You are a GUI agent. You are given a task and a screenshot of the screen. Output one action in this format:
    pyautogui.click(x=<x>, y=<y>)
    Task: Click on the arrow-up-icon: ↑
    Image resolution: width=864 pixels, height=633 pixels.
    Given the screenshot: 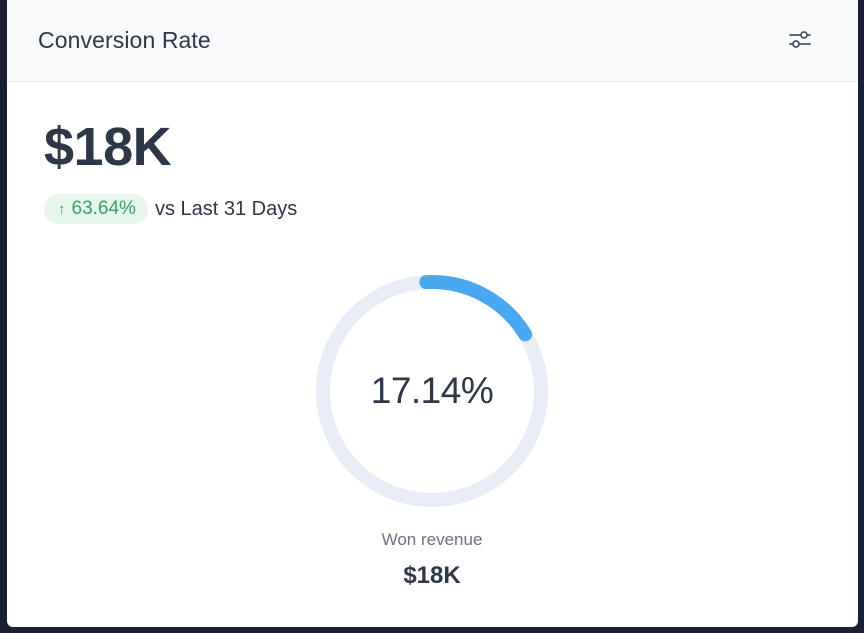 What is the action you would take?
    pyautogui.click(x=62, y=209)
    